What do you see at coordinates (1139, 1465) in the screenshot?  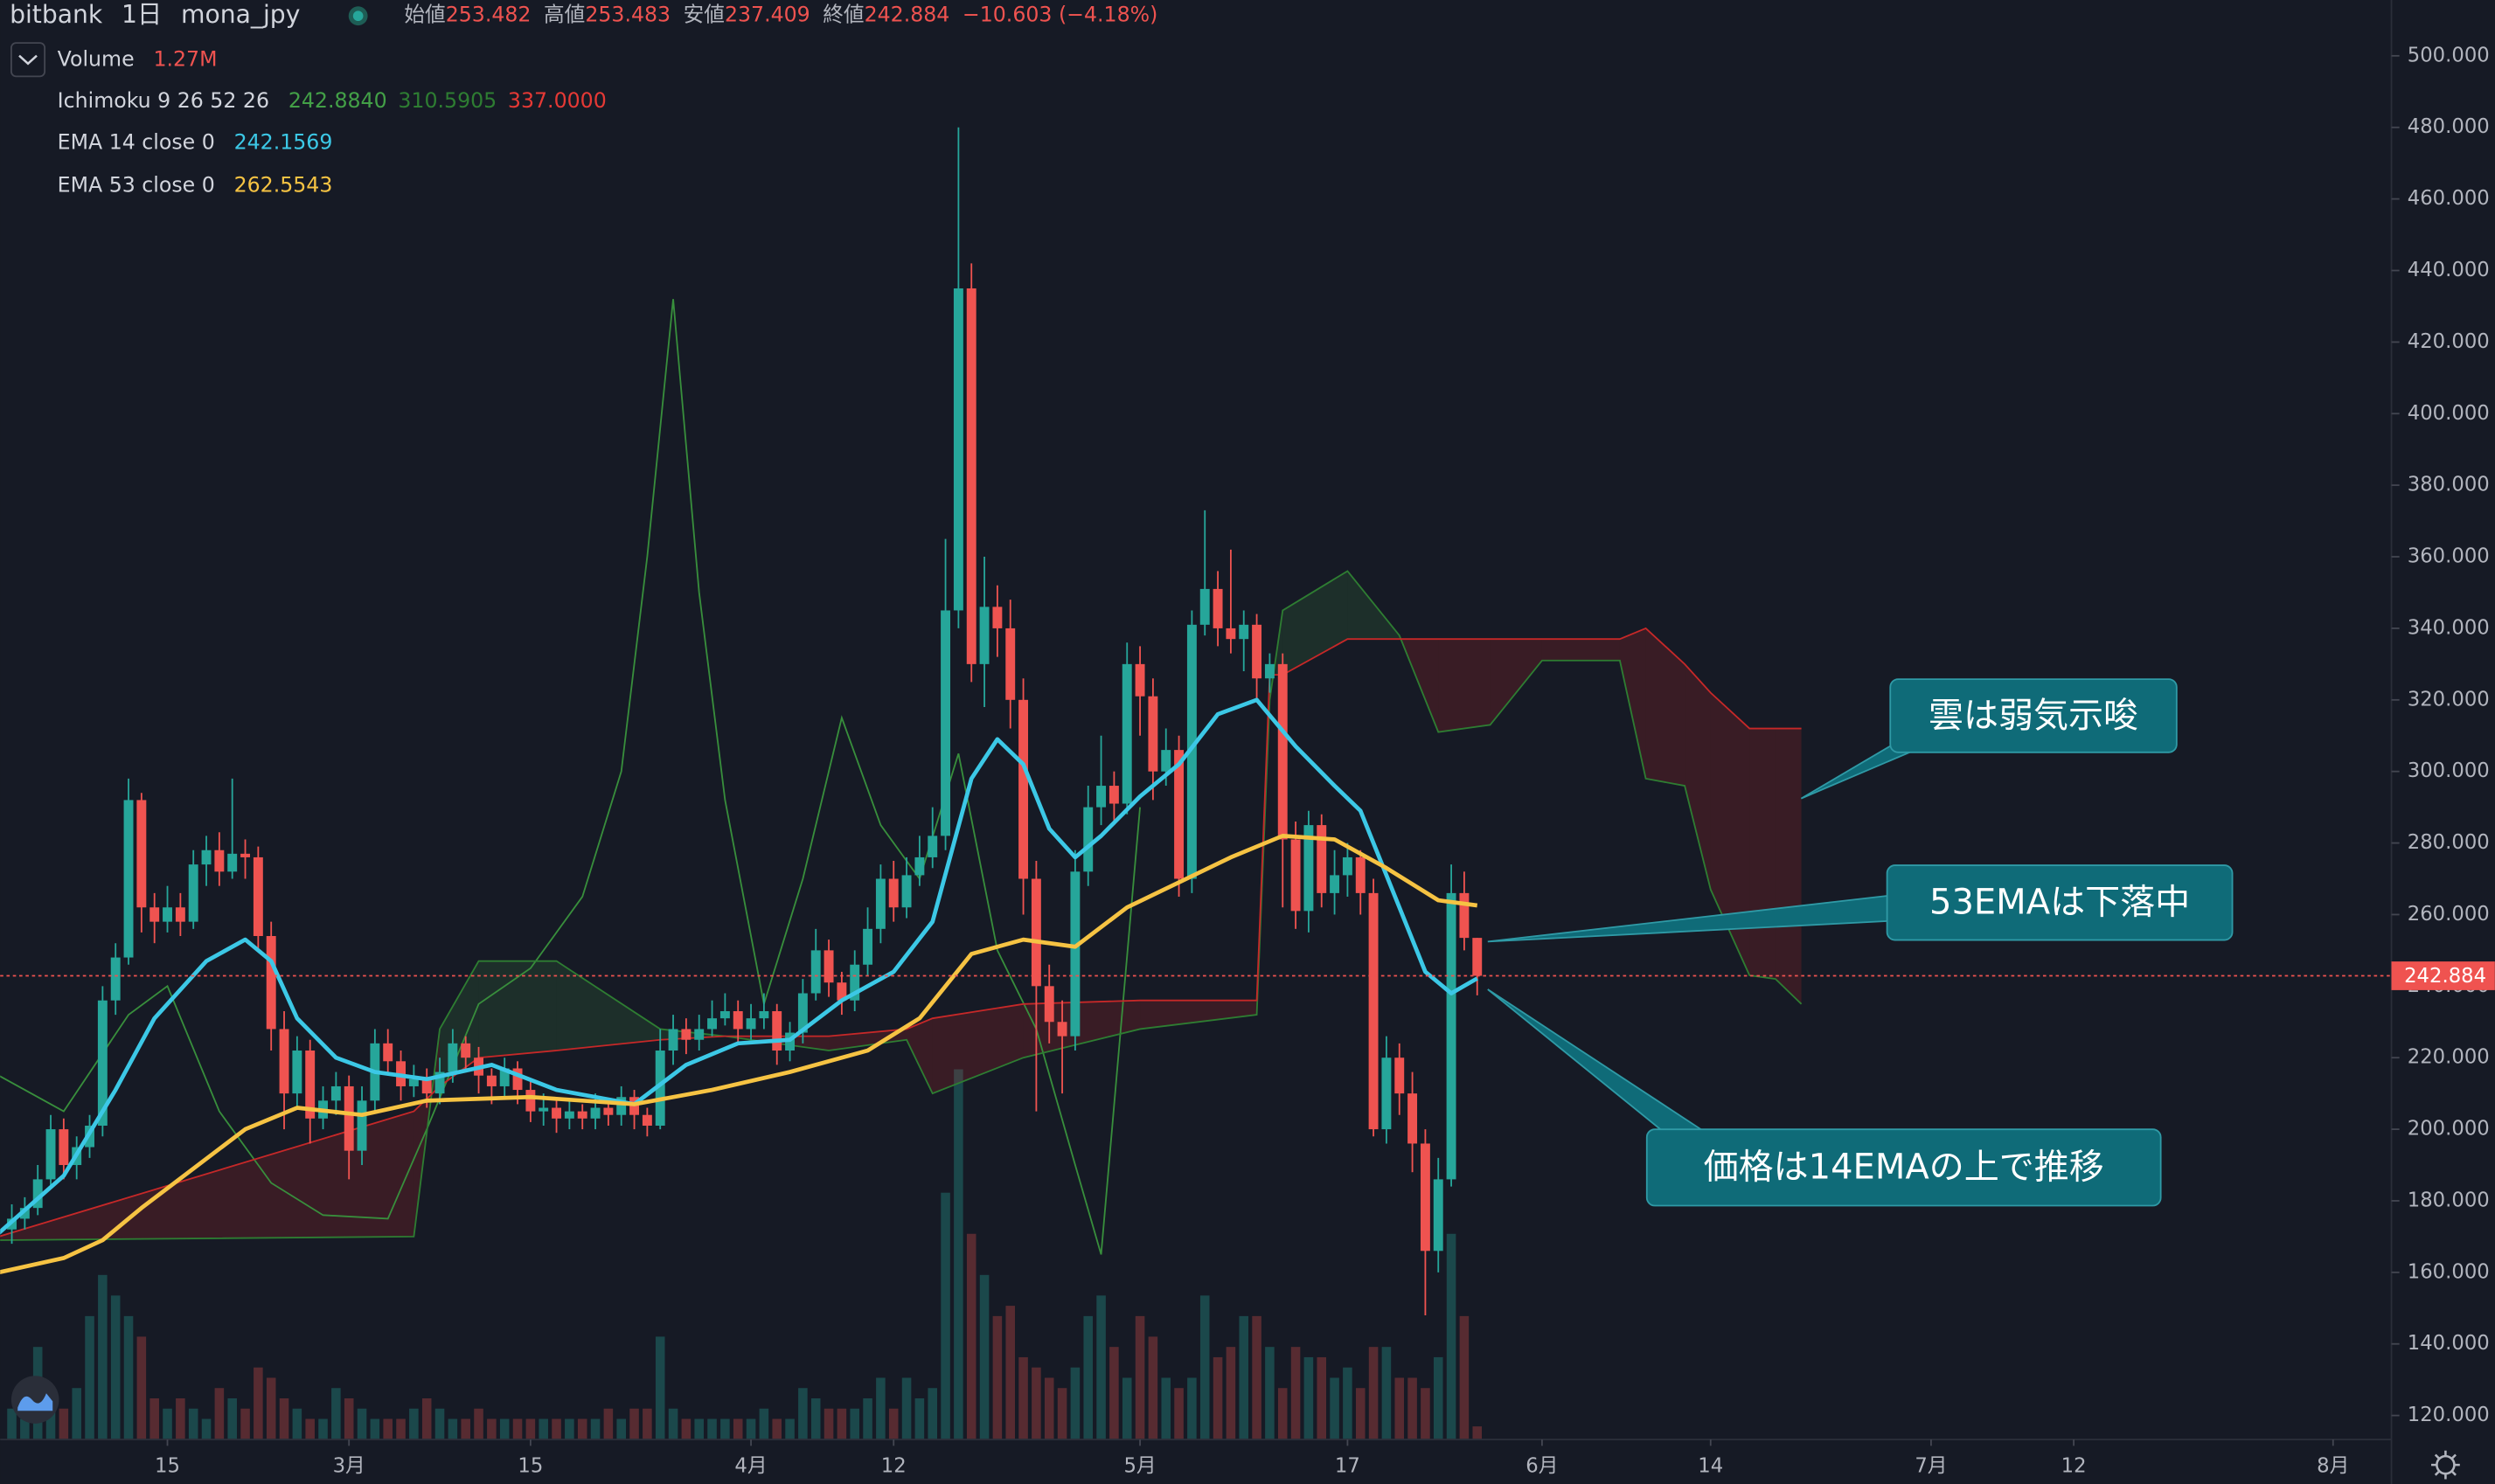 I see `x-tick-label: 5月` at bounding box center [1139, 1465].